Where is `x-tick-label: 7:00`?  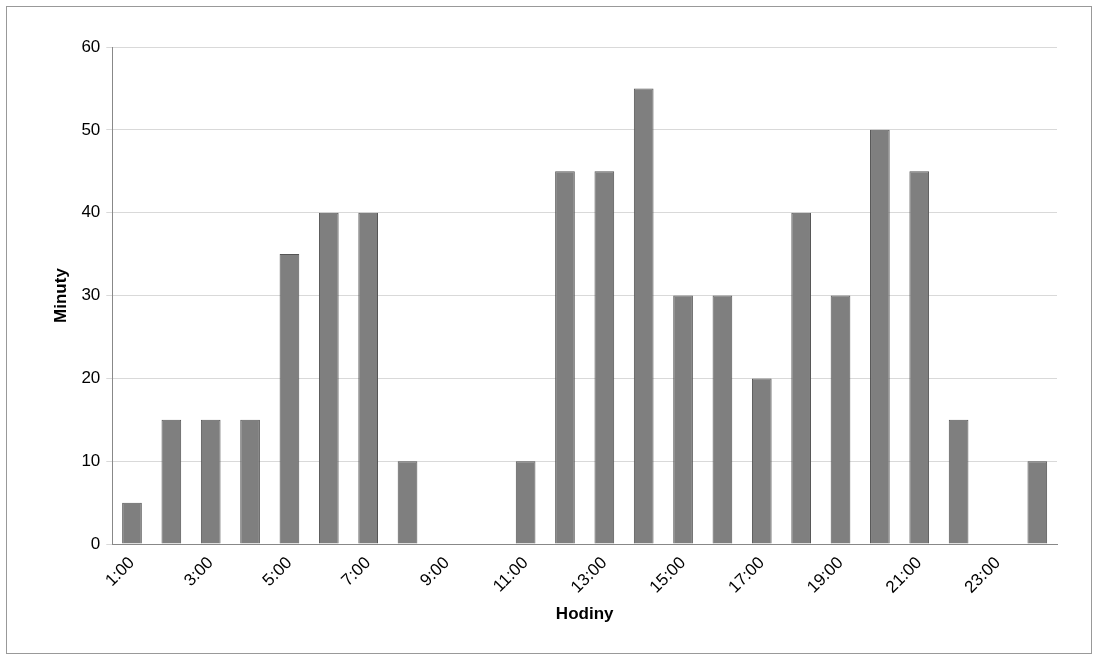 x-tick-label: 7:00 is located at coordinates (356, 571).